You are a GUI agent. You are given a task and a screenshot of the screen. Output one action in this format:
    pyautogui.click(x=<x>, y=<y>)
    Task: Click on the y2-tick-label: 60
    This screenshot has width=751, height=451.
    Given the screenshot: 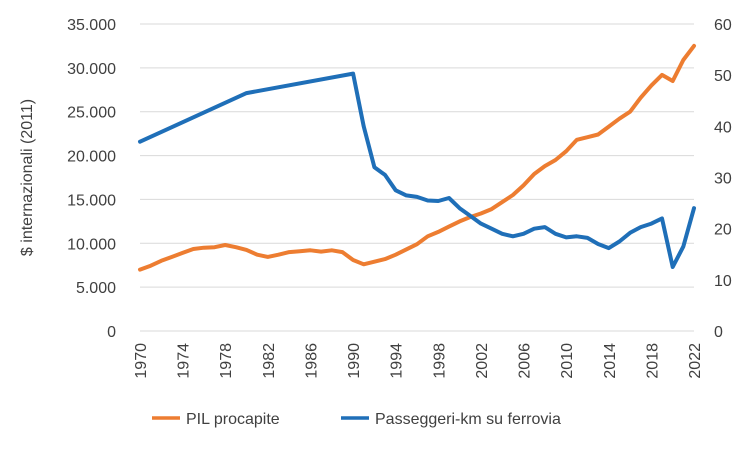 What is the action you would take?
    pyautogui.click(x=723, y=25)
    